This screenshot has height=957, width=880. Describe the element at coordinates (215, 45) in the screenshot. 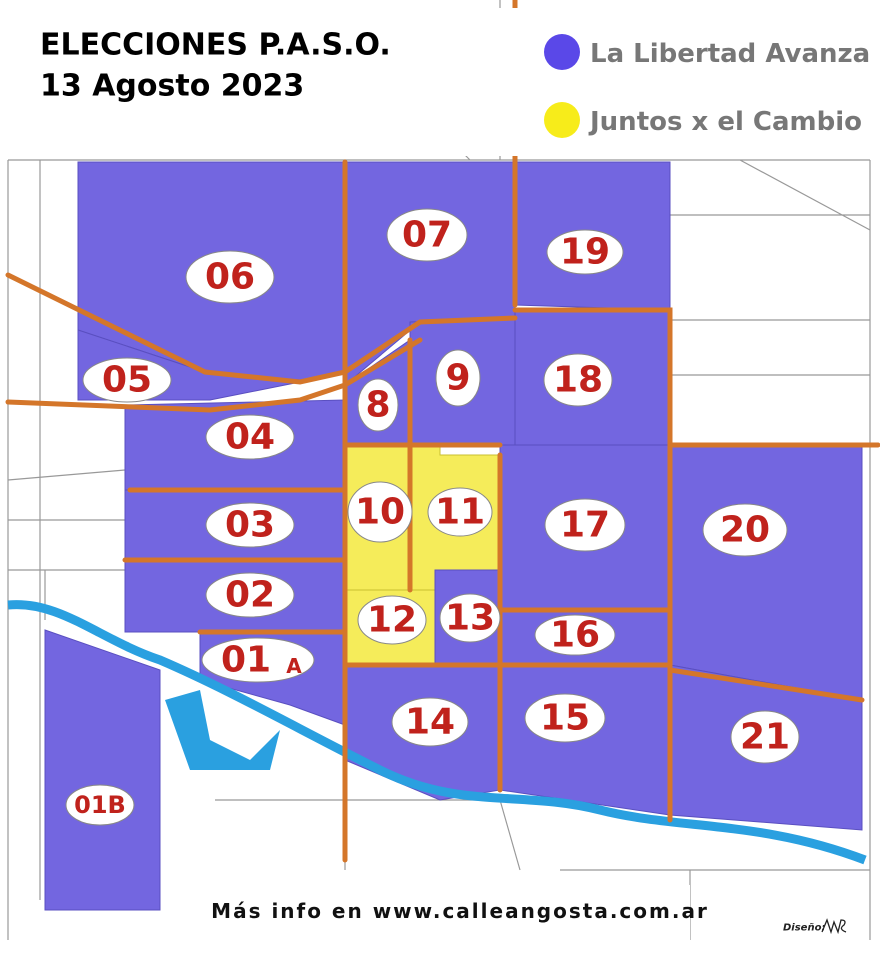

I see `title-line1: ELECCIONES P.A.S.O.` at that location.